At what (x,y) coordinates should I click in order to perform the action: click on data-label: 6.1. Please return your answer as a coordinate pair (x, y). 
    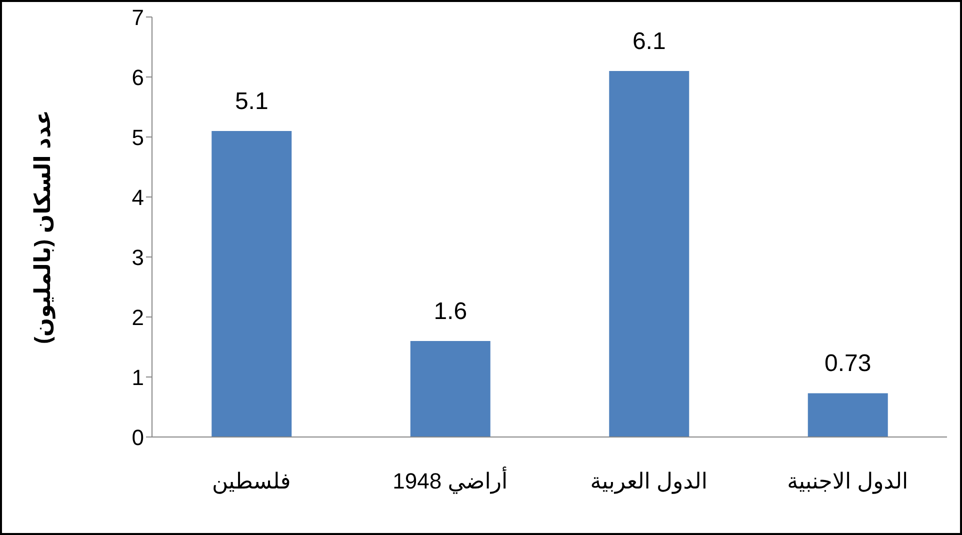
    Looking at the image, I should click on (649, 41).